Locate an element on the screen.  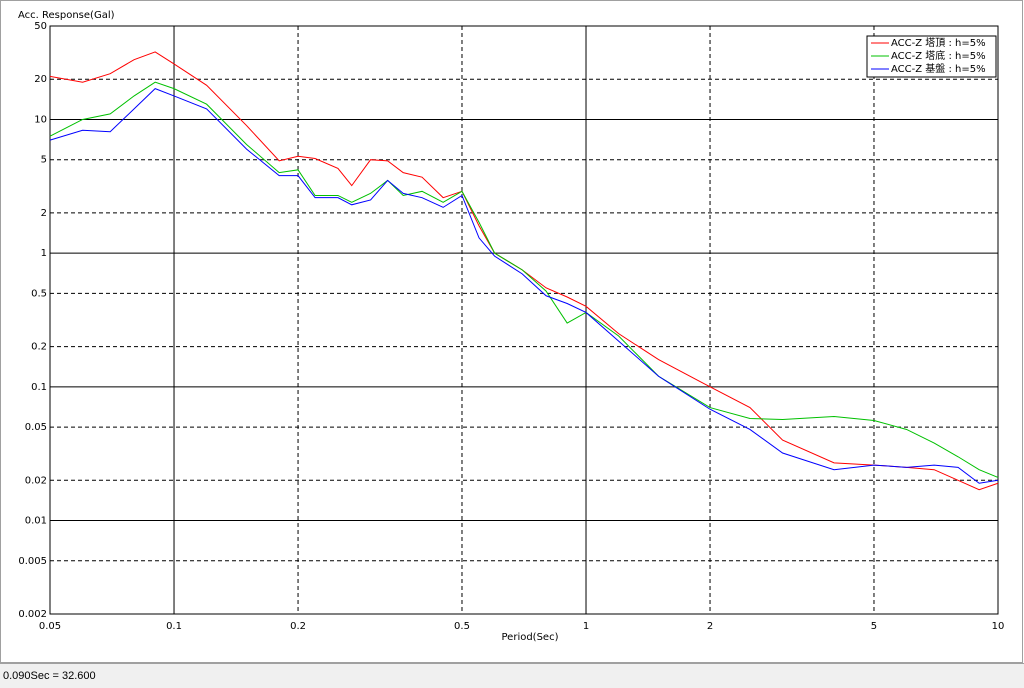
status-bar: 0.090Sec = 32.600 is located at coordinates (512, 675).